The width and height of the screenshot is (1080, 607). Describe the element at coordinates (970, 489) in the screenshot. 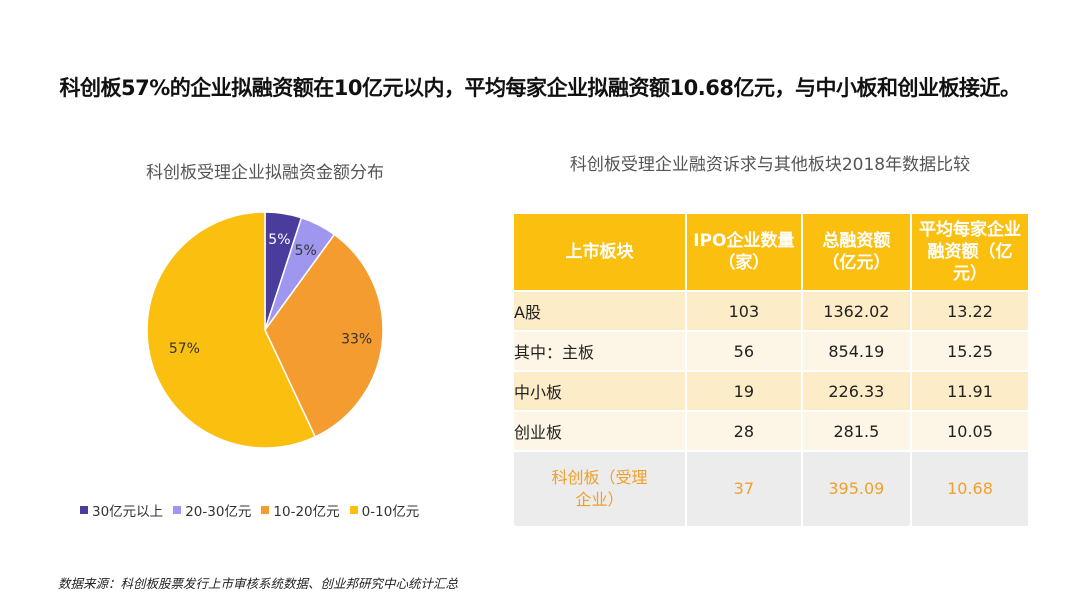

I see `row-avg: 10.68` at that location.